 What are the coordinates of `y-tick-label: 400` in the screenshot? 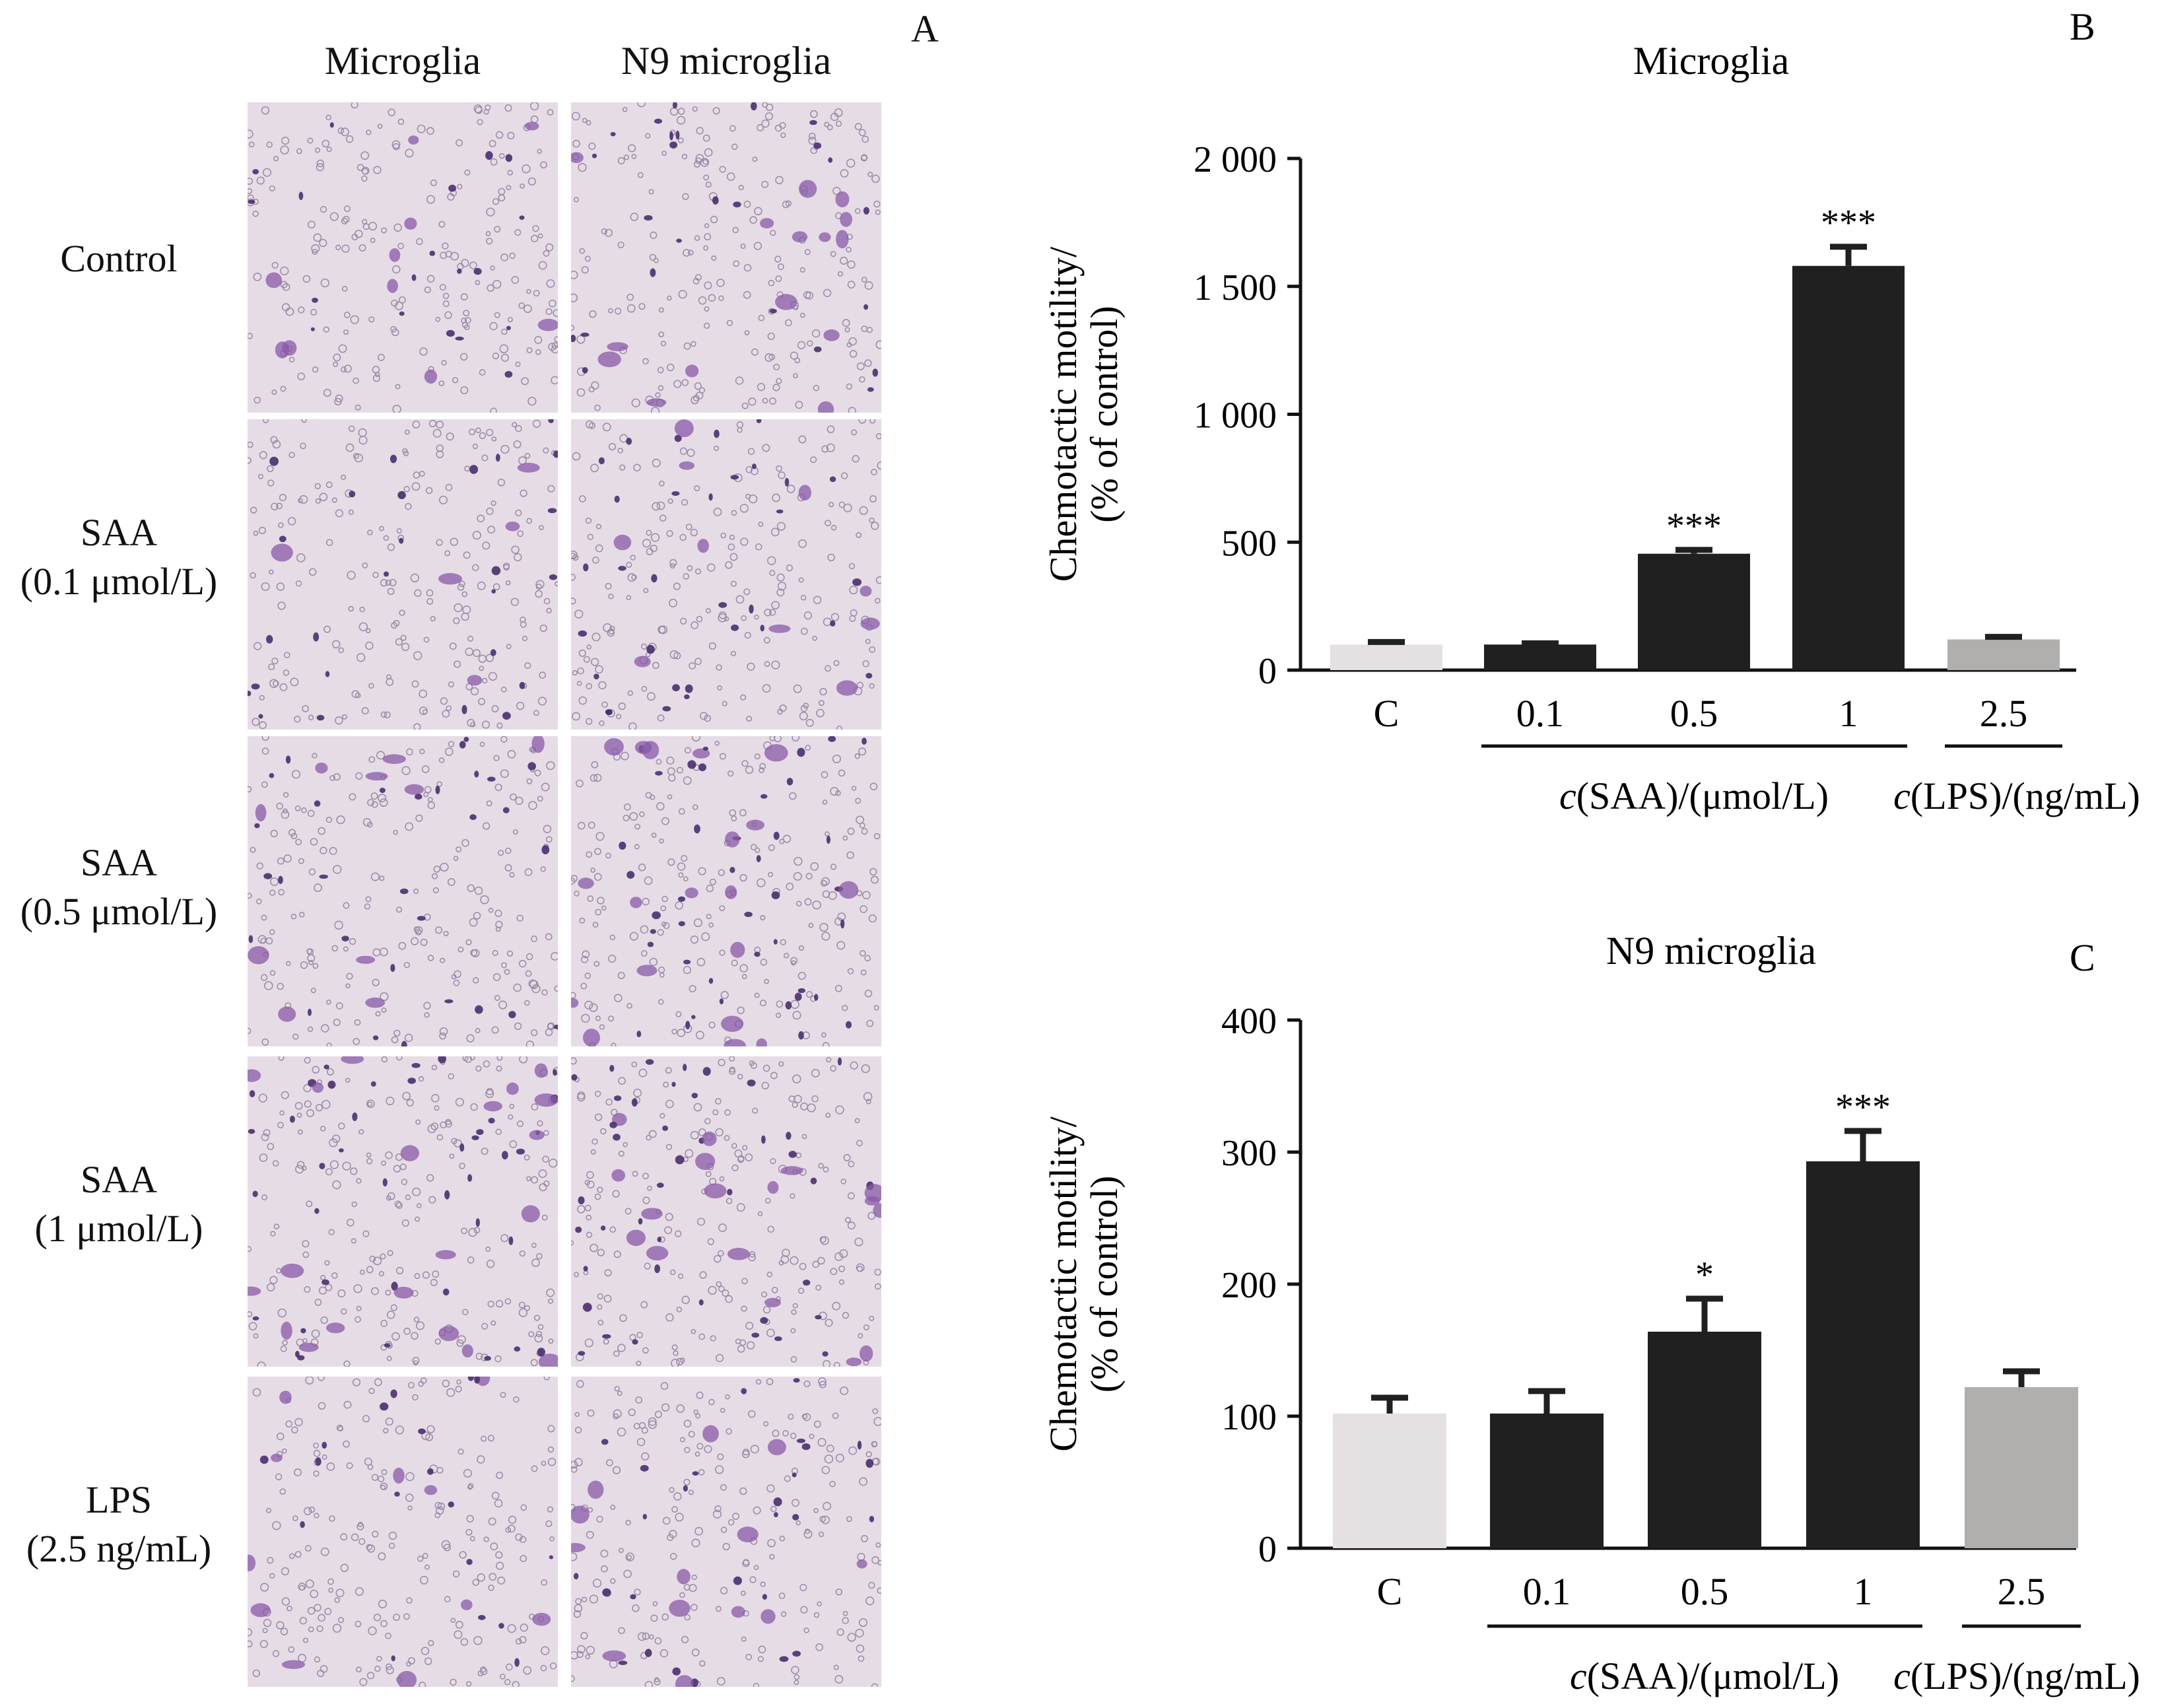 It's located at (1249, 1021).